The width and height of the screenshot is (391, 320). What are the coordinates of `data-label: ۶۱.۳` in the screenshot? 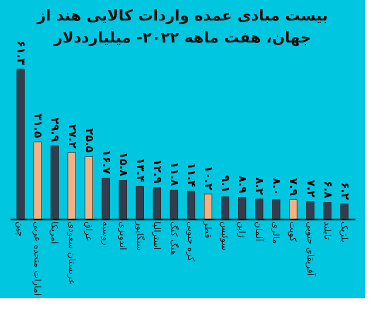 It's located at (21, 53).